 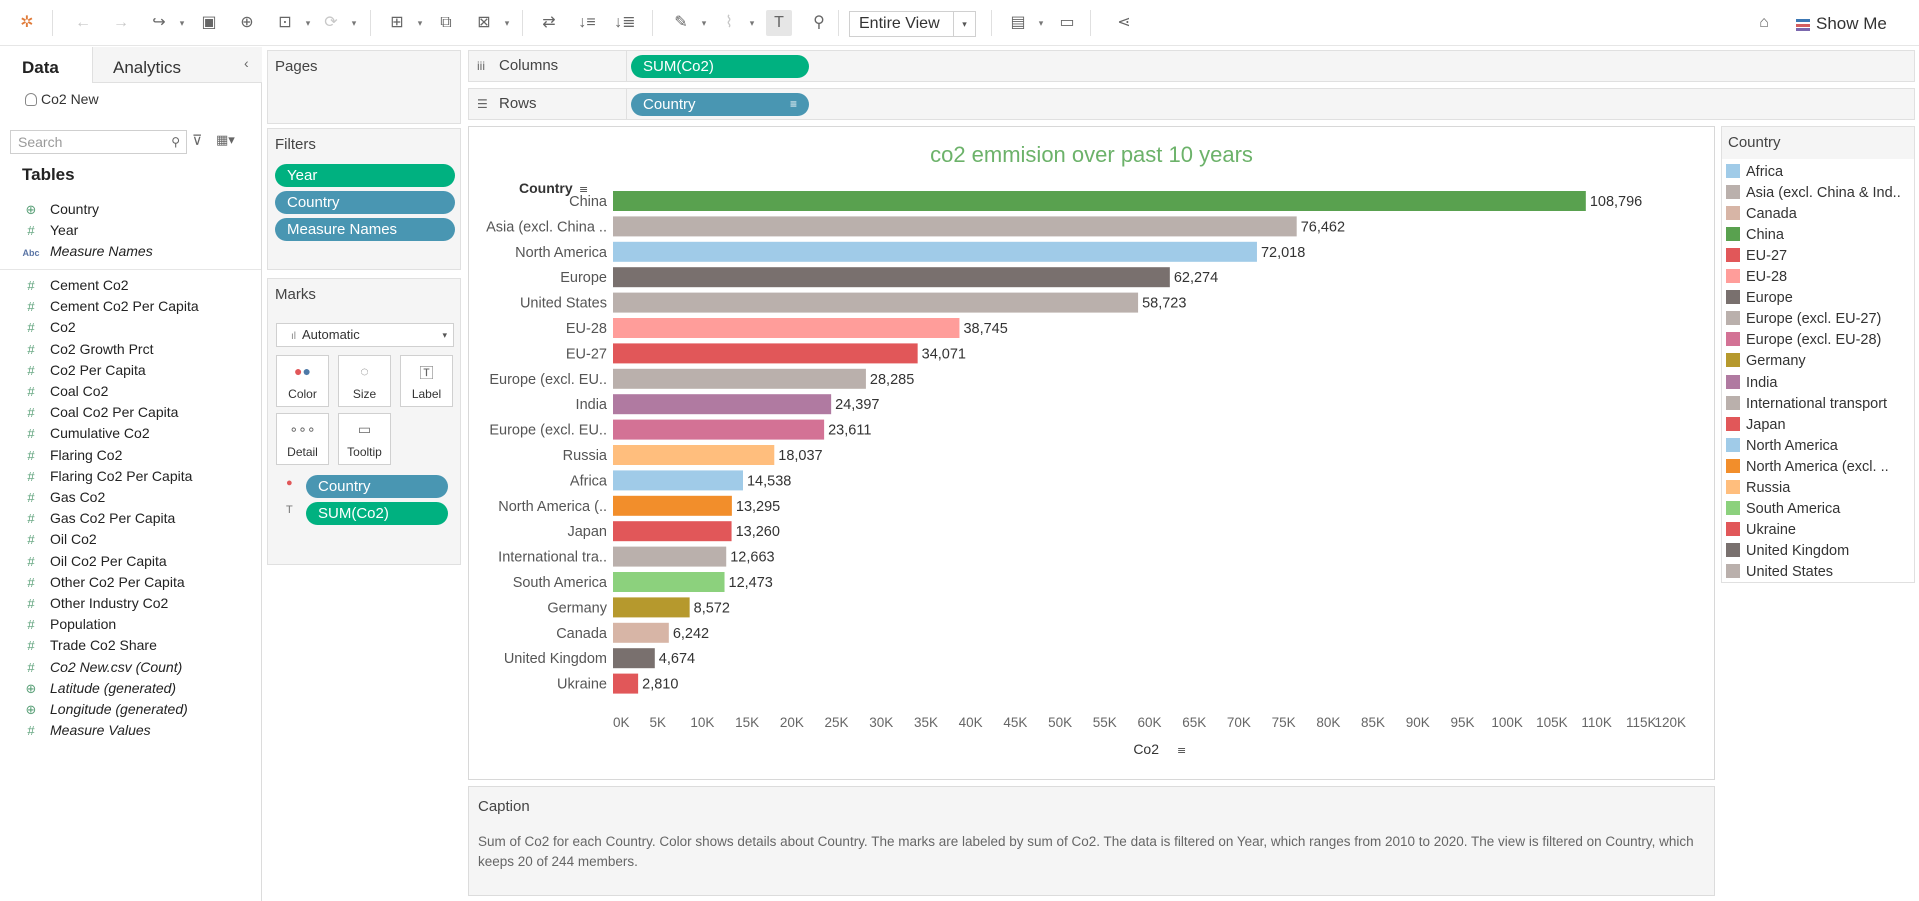 What do you see at coordinates (1846, 24) in the screenshot?
I see `show-me-button: Show Me` at bounding box center [1846, 24].